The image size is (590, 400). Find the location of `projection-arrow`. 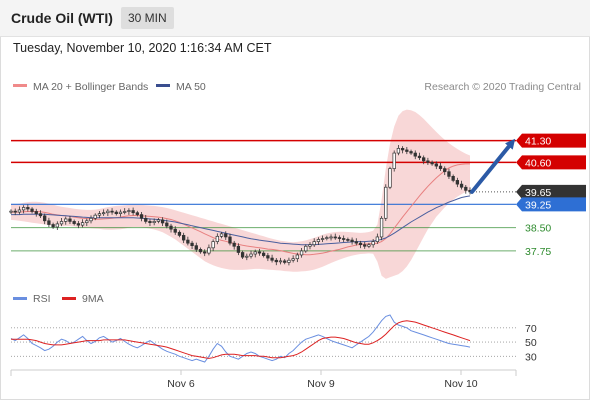

projection-arrow is located at coordinates (493, 166).